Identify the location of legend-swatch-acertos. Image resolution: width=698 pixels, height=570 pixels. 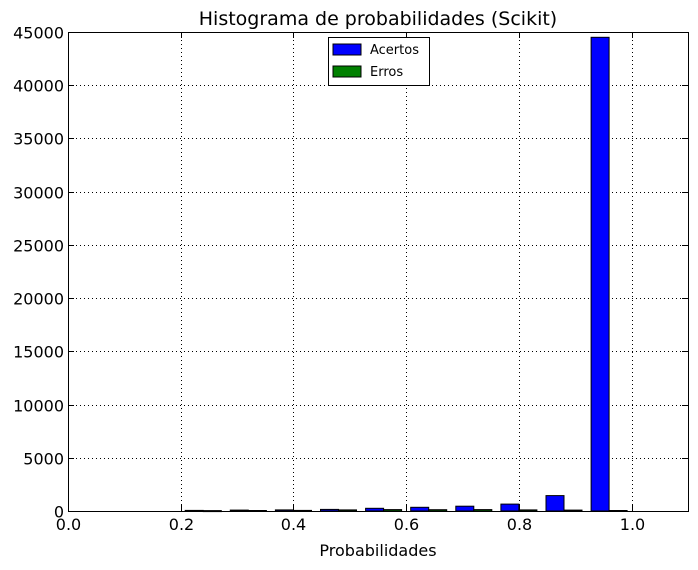
(347, 49).